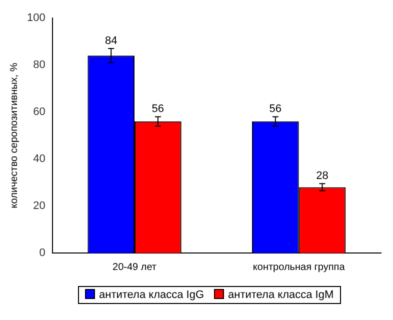 The image size is (393, 320). I want to click on data-label: 84, so click(111, 41).